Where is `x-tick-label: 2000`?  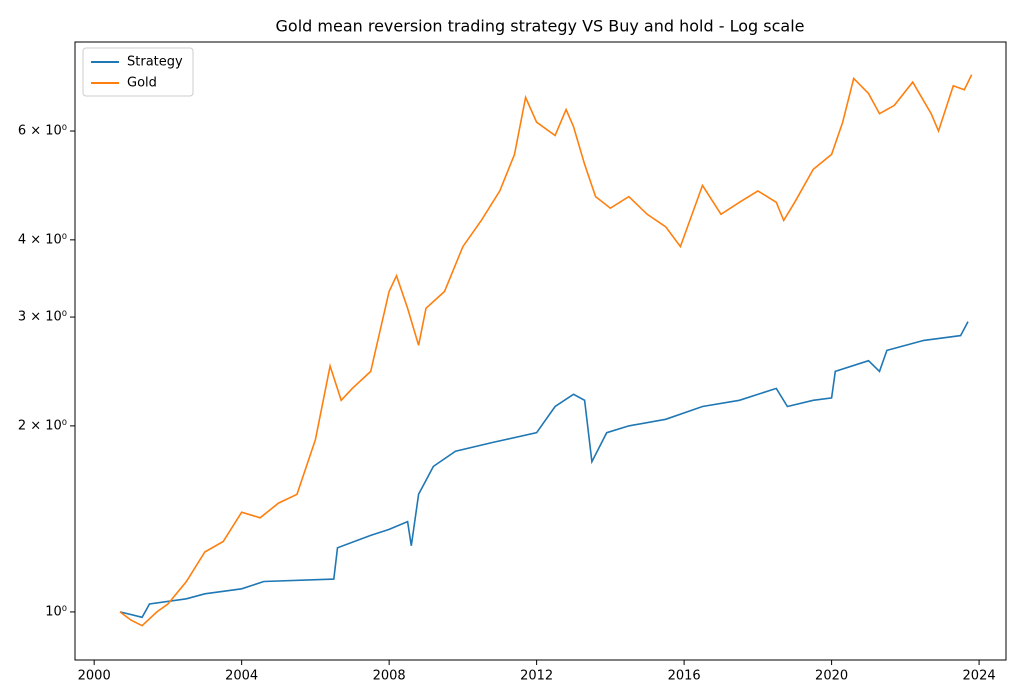 x-tick-label: 2000 is located at coordinates (94, 676).